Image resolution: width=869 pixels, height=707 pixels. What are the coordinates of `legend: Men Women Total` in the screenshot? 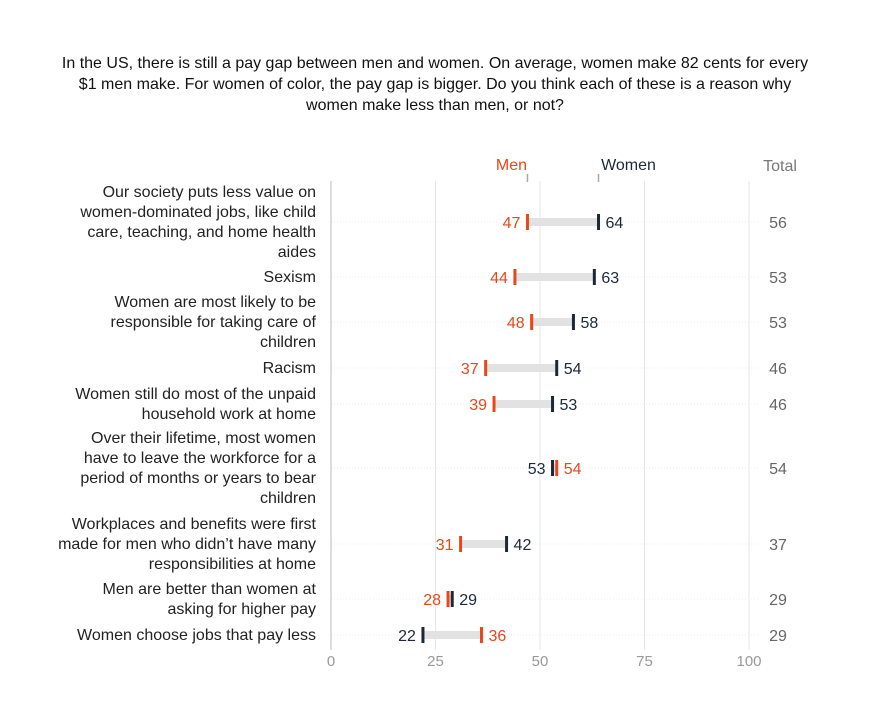 It's located at (646, 169).